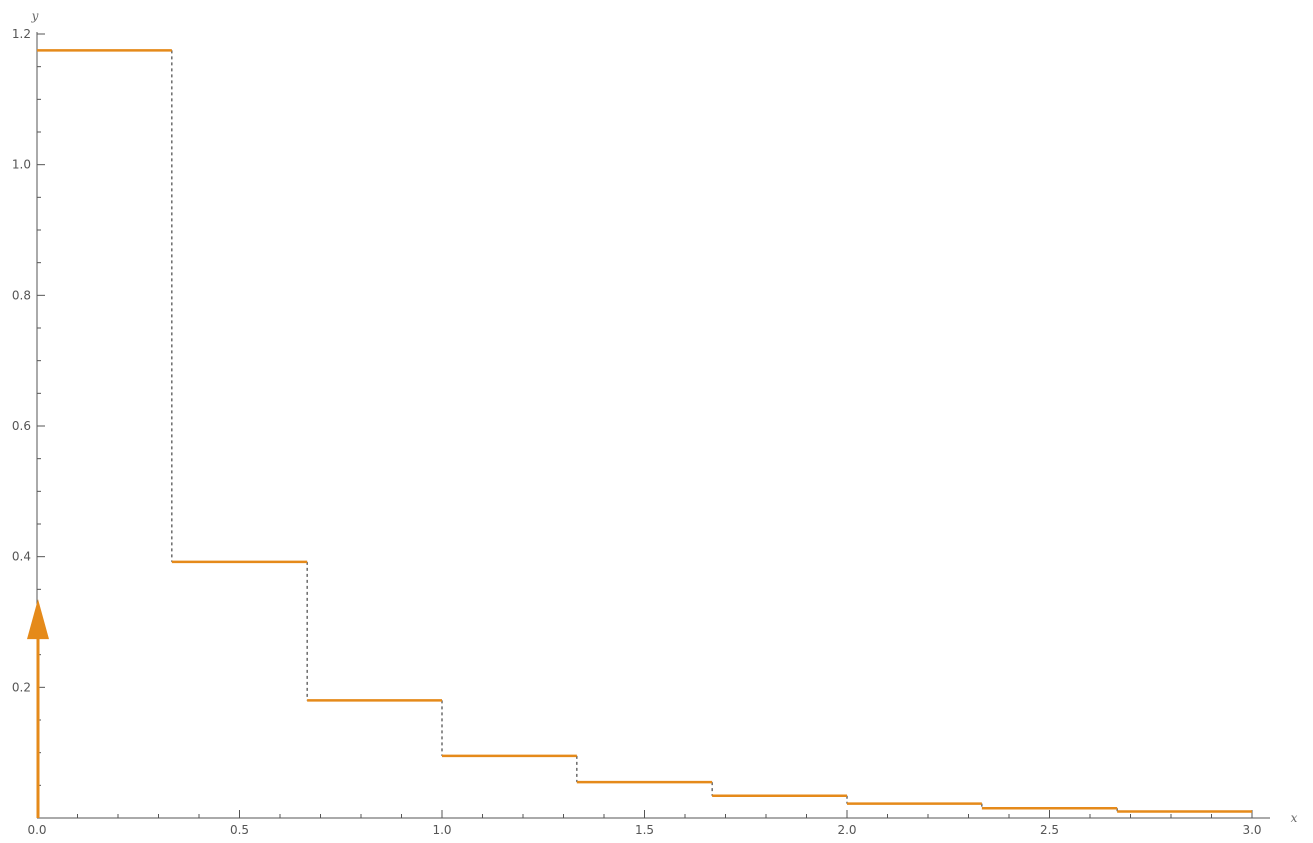 Image resolution: width=1313 pixels, height=843 pixels. What do you see at coordinates (21, 426) in the screenshot?
I see `y-tick-label: 0.6` at bounding box center [21, 426].